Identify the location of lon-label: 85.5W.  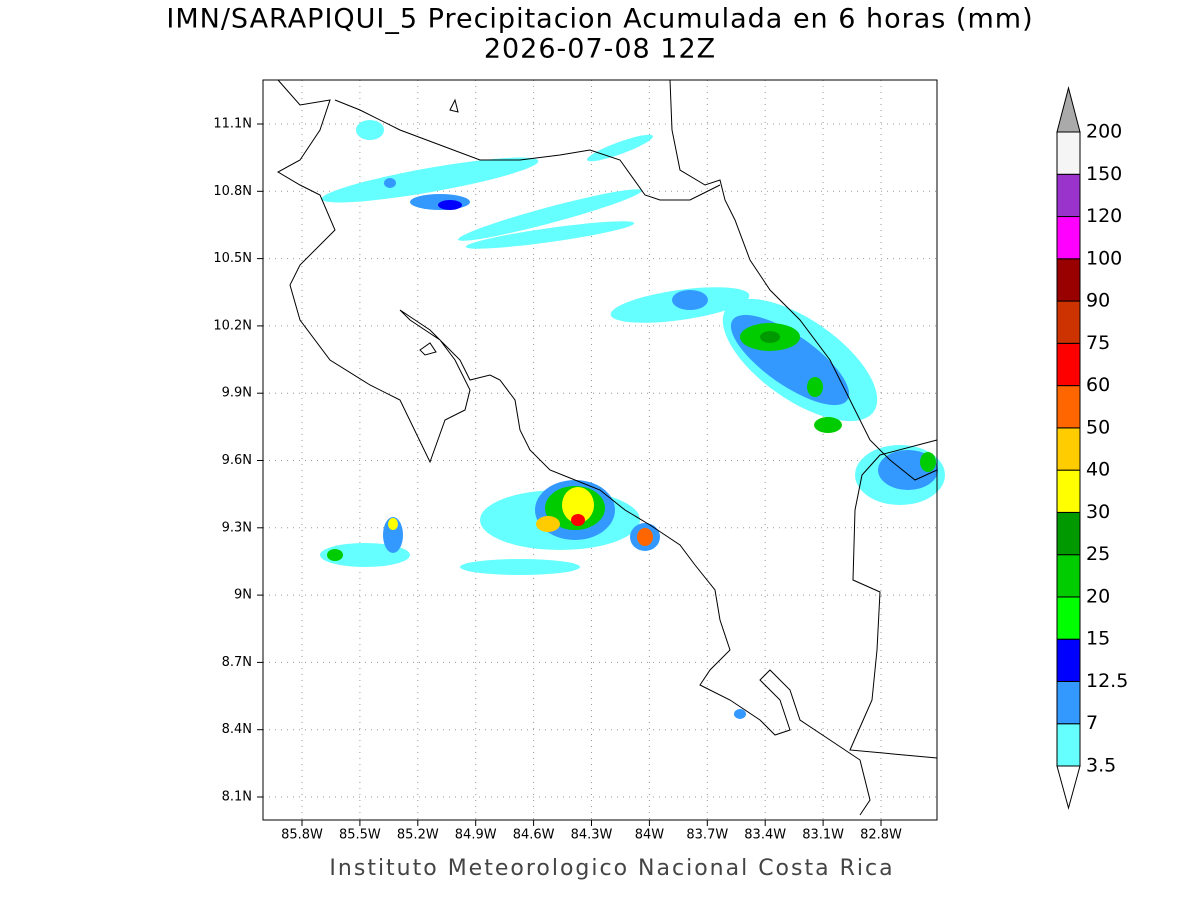
(360, 835).